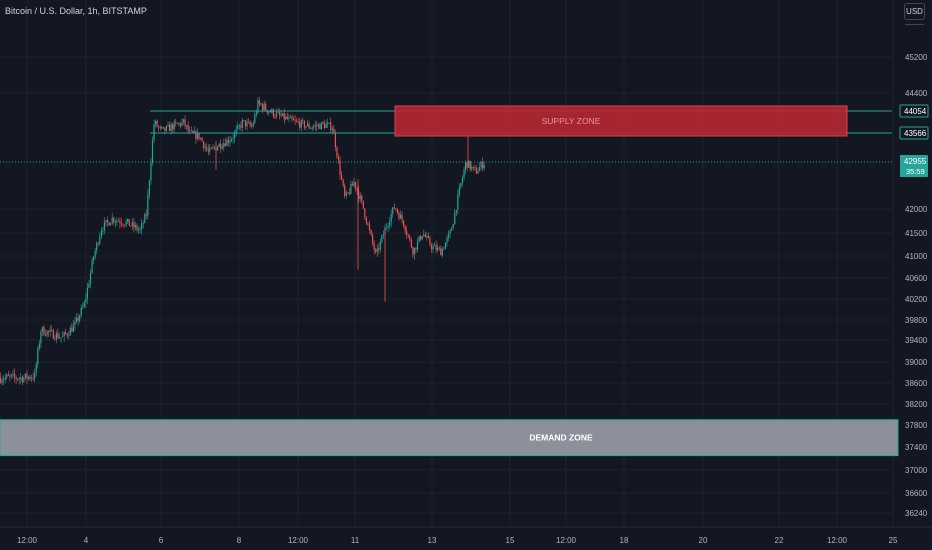 The height and width of the screenshot is (550, 932). What do you see at coordinates (239, 540) in the screenshot?
I see `x-tick-label: 8` at bounding box center [239, 540].